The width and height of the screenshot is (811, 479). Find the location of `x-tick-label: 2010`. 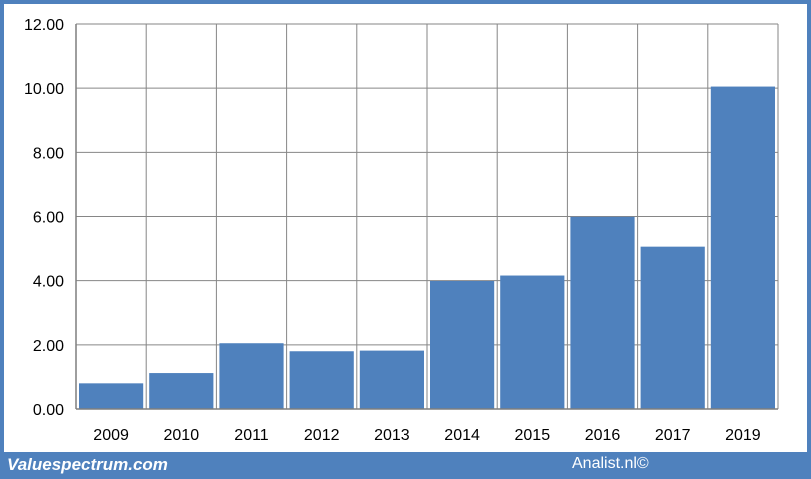

x-tick-label: 2010 is located at coordinates (182, 435).